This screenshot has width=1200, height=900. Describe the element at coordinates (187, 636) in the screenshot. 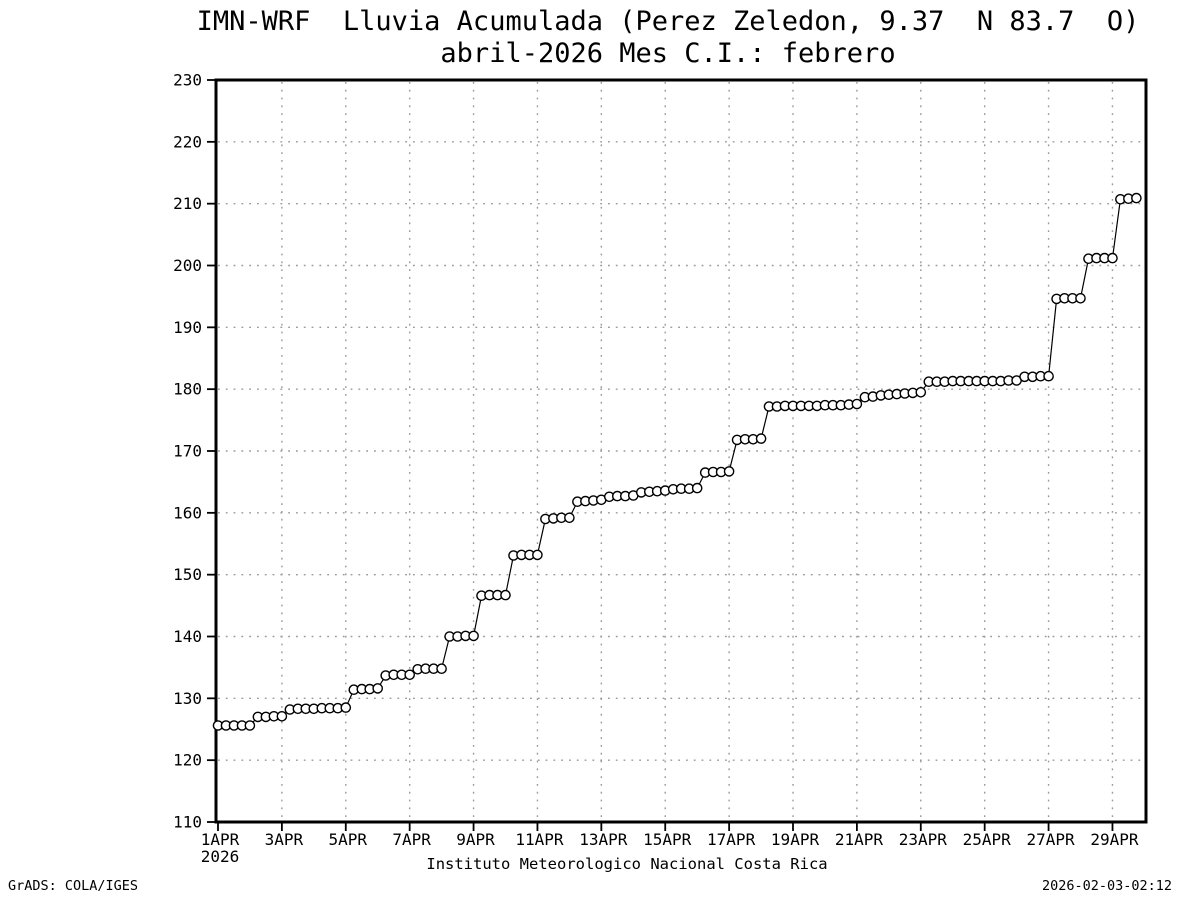

I see `y-tick-label: 140` at that location.